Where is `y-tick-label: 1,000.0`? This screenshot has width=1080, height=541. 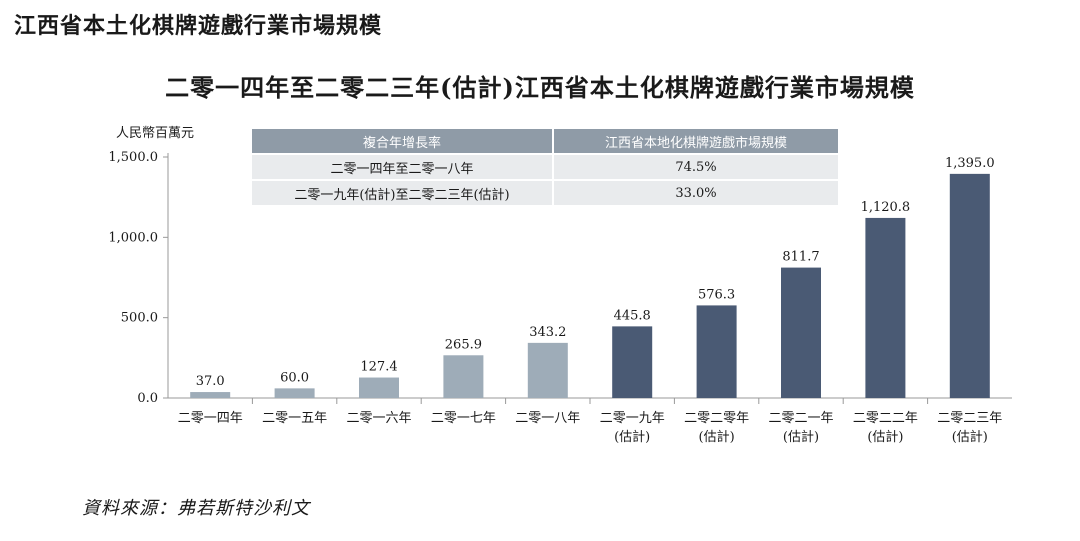
y-tick-label: 1,000.0 is located at coordinates (133, 237).